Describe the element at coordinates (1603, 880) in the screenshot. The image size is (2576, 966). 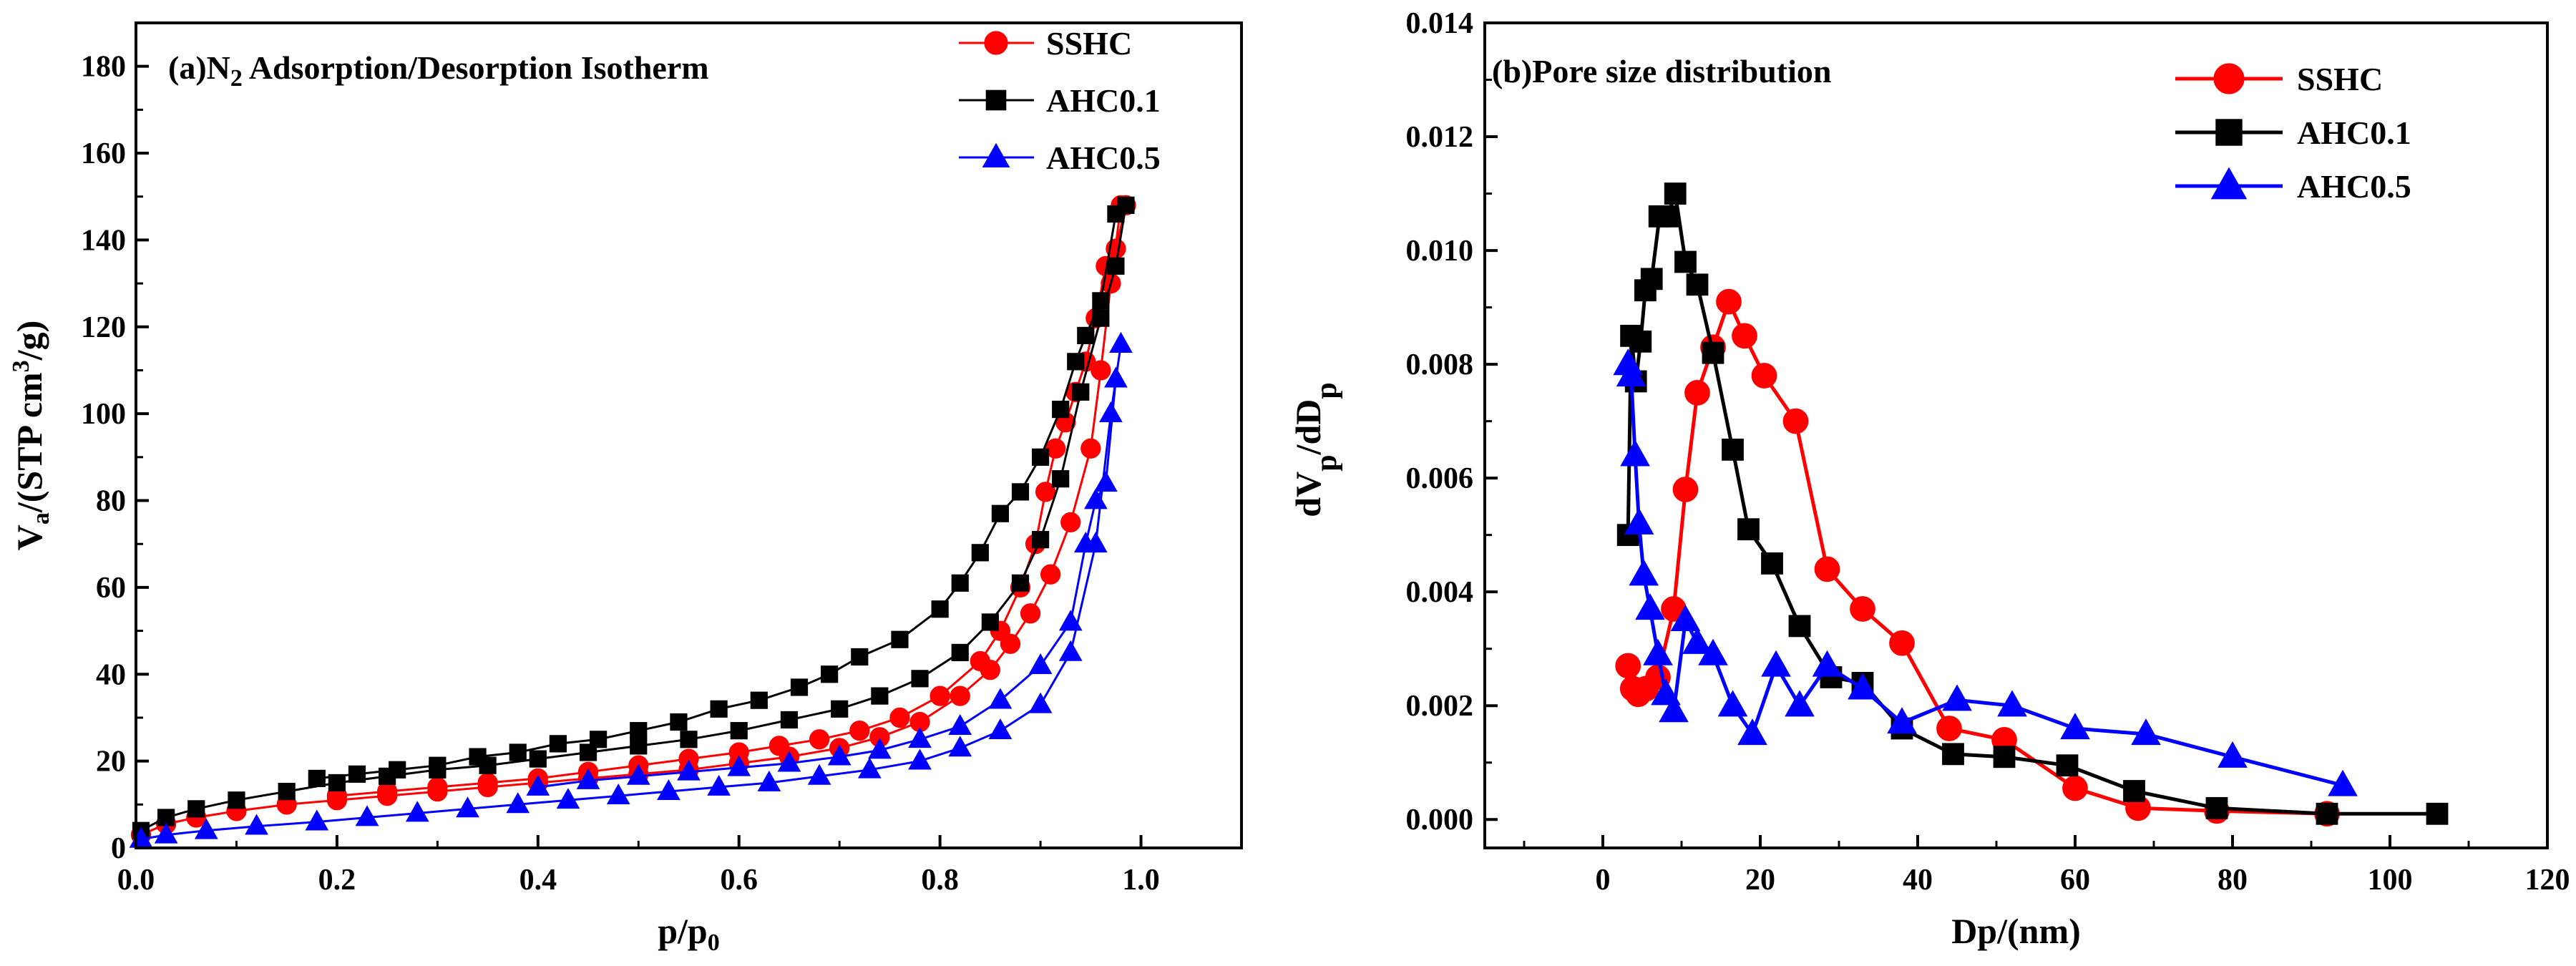
I see `x-tick-label: 0` at that location.